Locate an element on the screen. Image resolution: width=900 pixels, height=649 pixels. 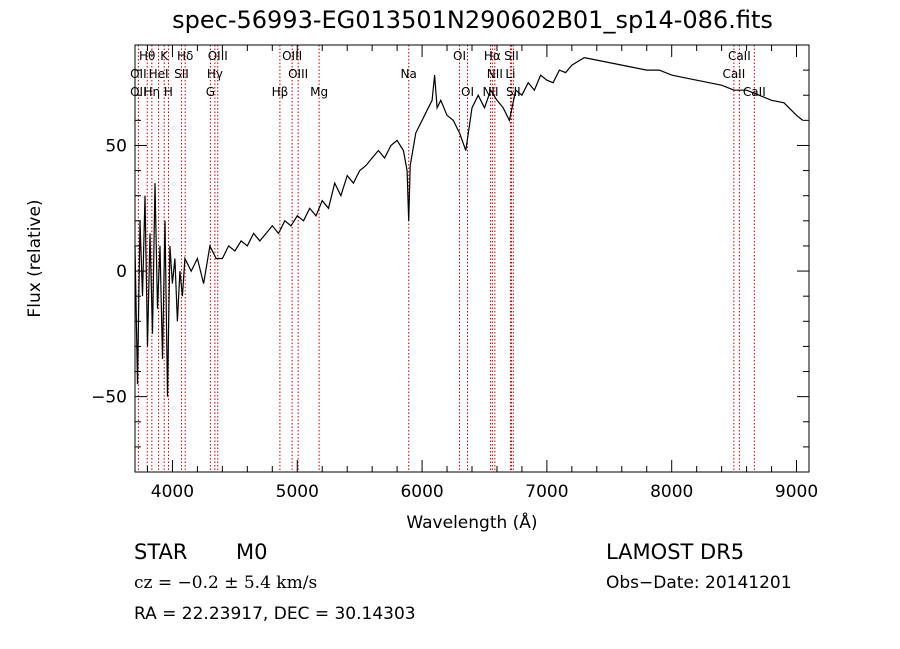
spectral-line-label: Hγ is located at coordinates (215, 74).